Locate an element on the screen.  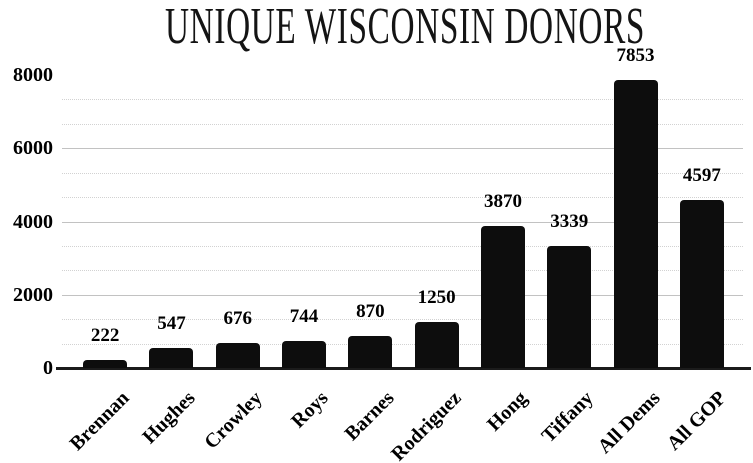
bar-value-label: 4597 is located at coordinates (701, 175).